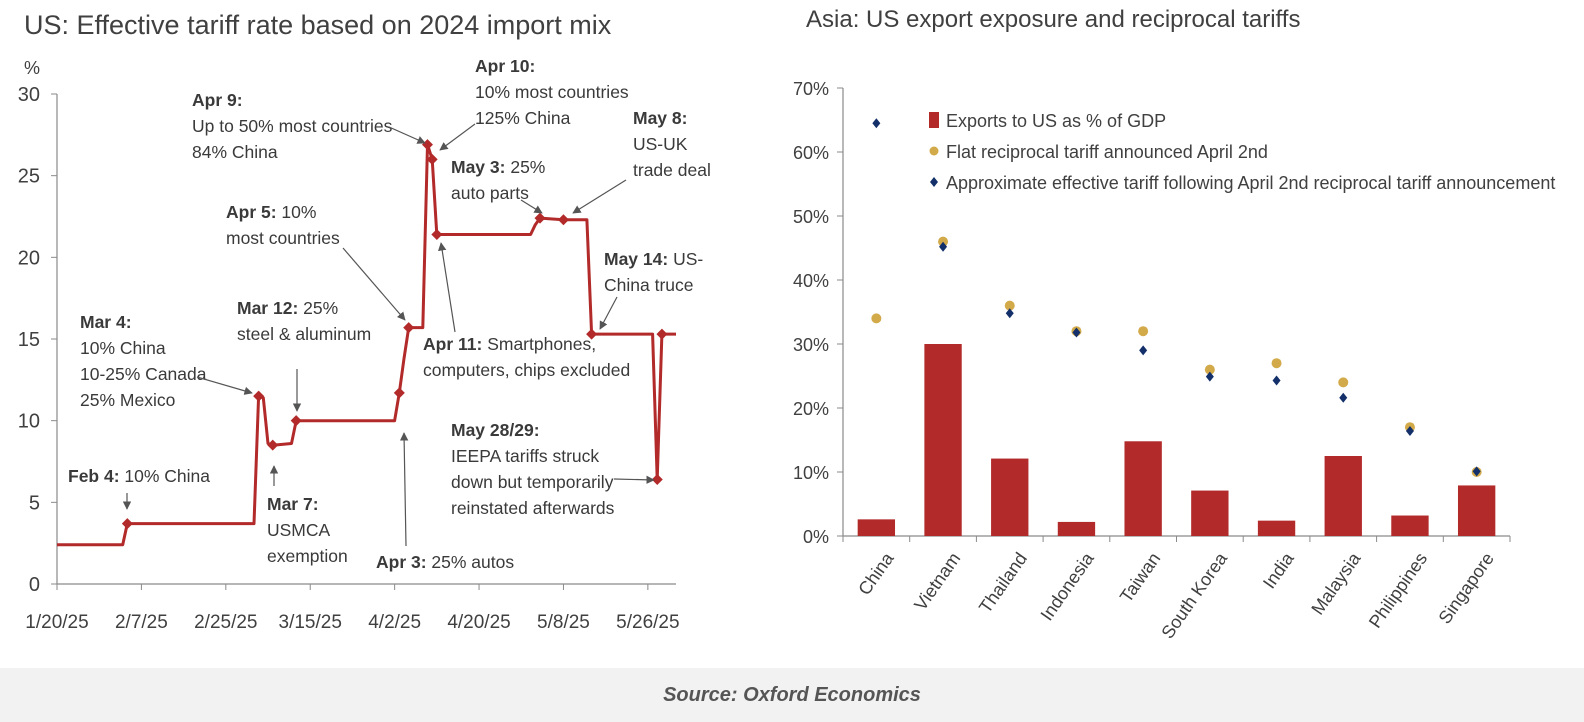 The width and height of the screenshot is (1584, 722). Describe the element at coordinates (811, 473) in the screenshot. I see `right-y-tick-label: 10%` at that location.